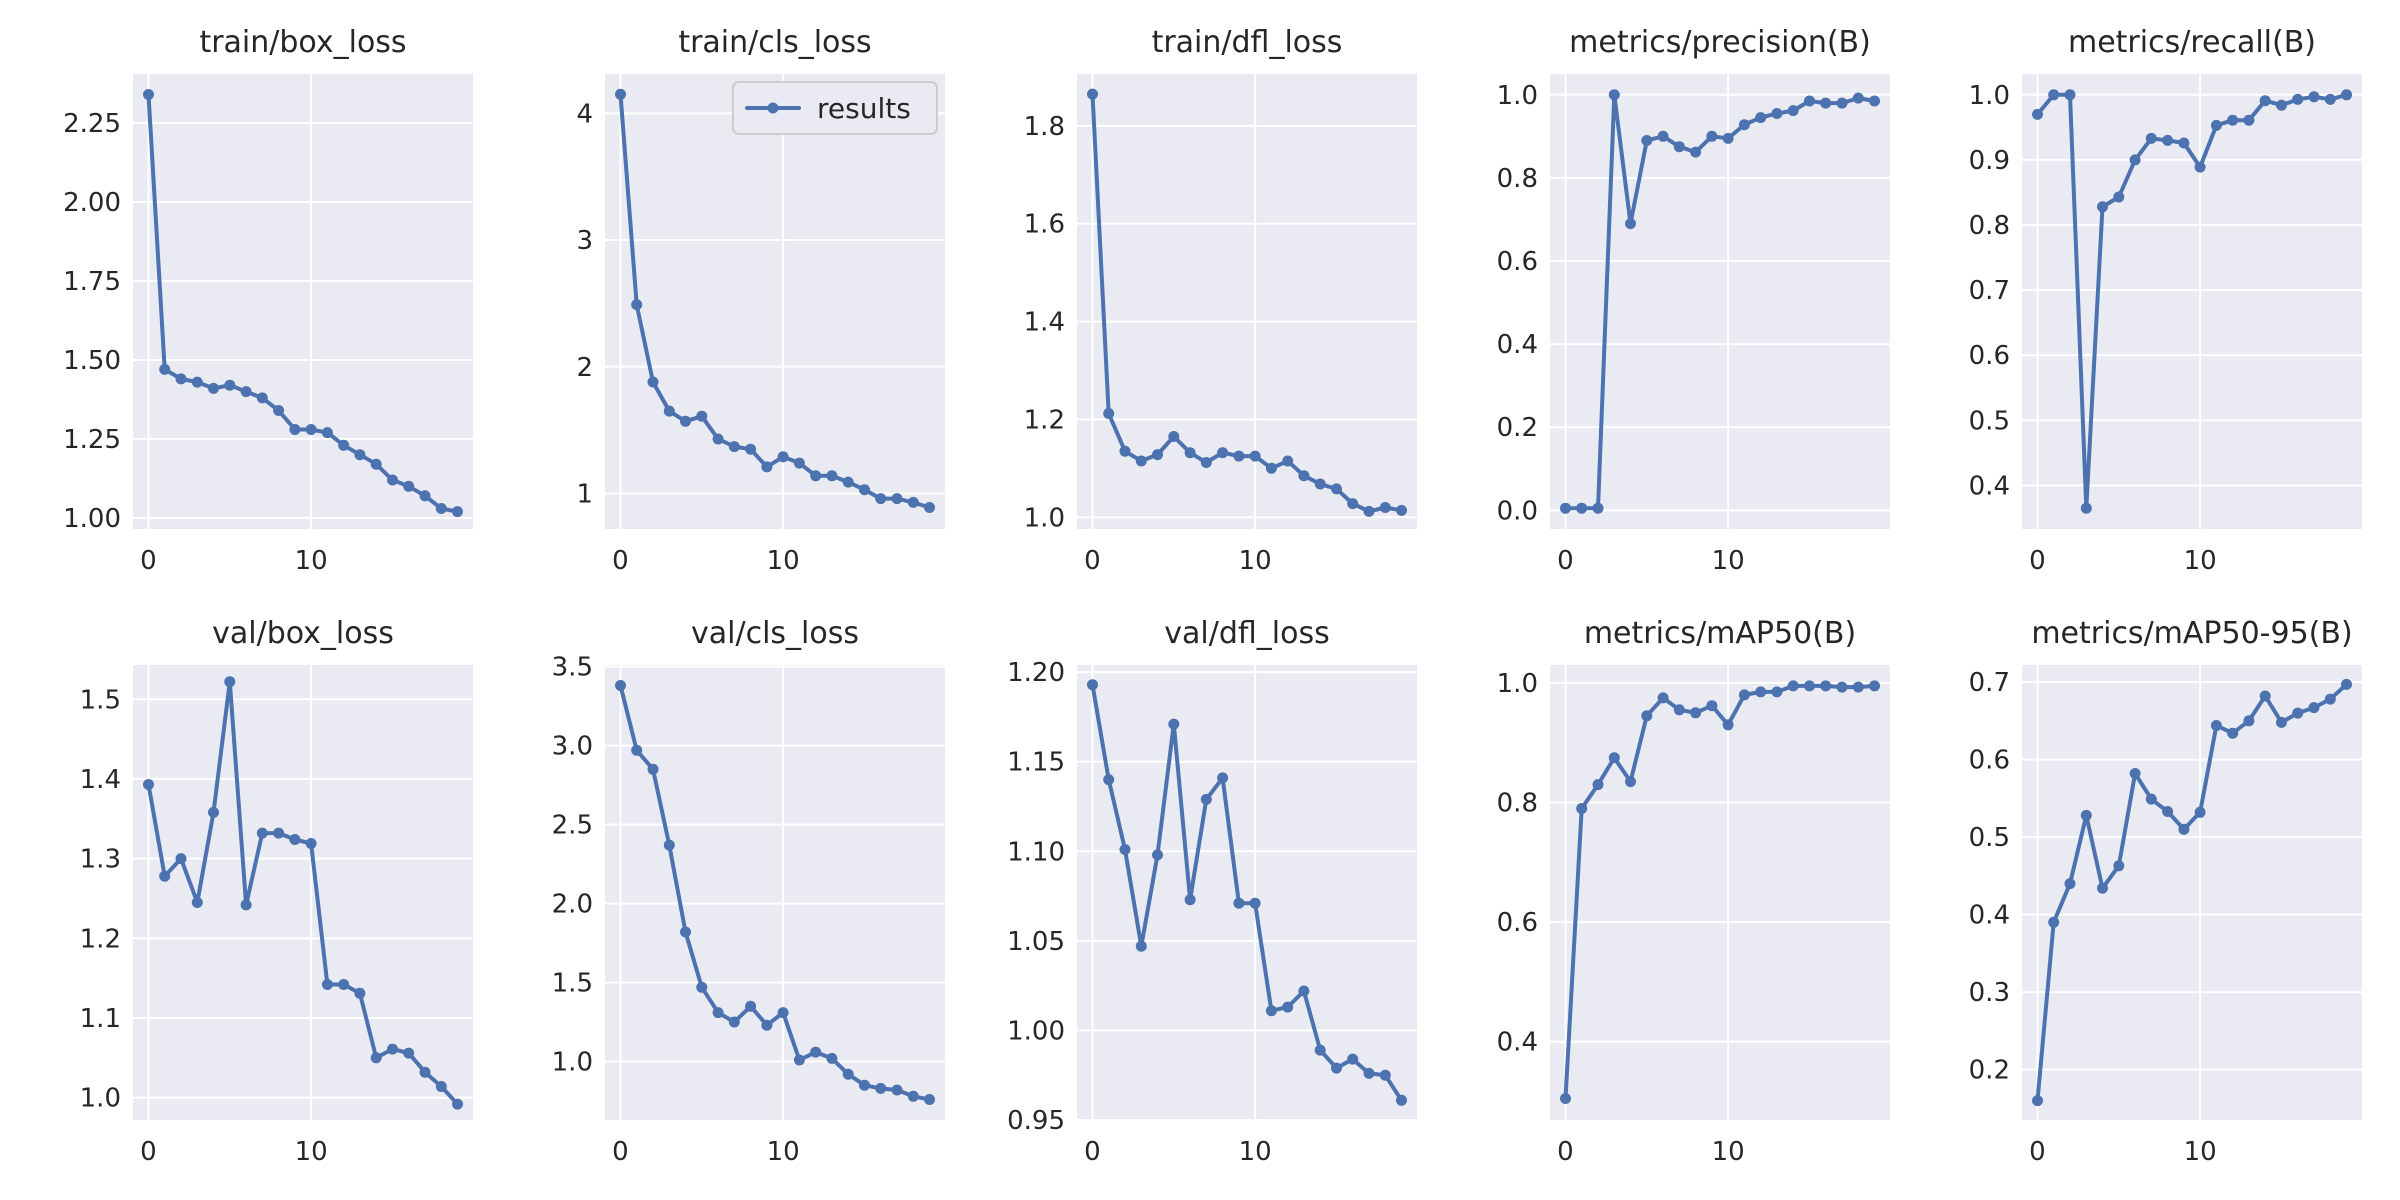  I want to click on panel-val-dfl-loss: 0.95 1.00 1.05 1.10 1.15 1.20 0 10 val/dfl_loss, so click(1212, 891).